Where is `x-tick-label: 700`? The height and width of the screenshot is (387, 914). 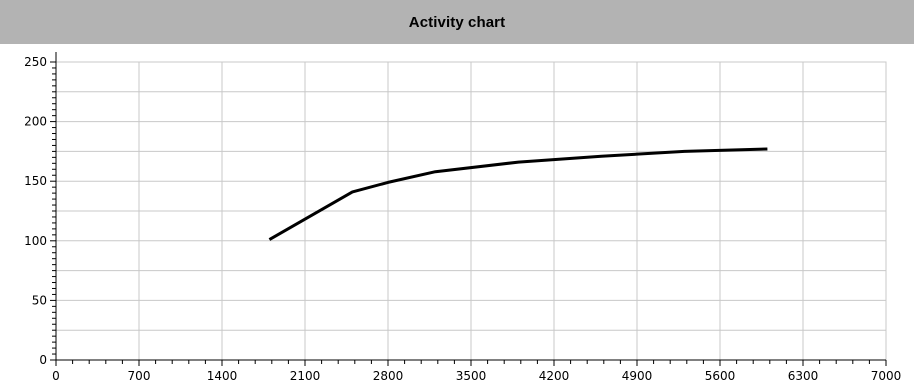
x-tick-label: 700 is located at coordinates (139, 376).